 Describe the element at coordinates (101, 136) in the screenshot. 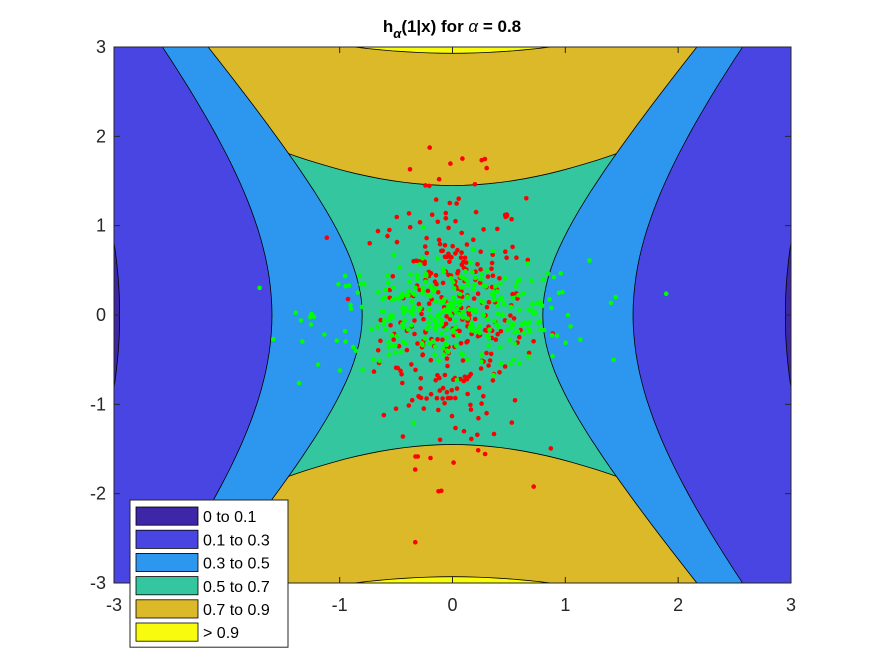

I see `y-tick-label: 2` at that location.